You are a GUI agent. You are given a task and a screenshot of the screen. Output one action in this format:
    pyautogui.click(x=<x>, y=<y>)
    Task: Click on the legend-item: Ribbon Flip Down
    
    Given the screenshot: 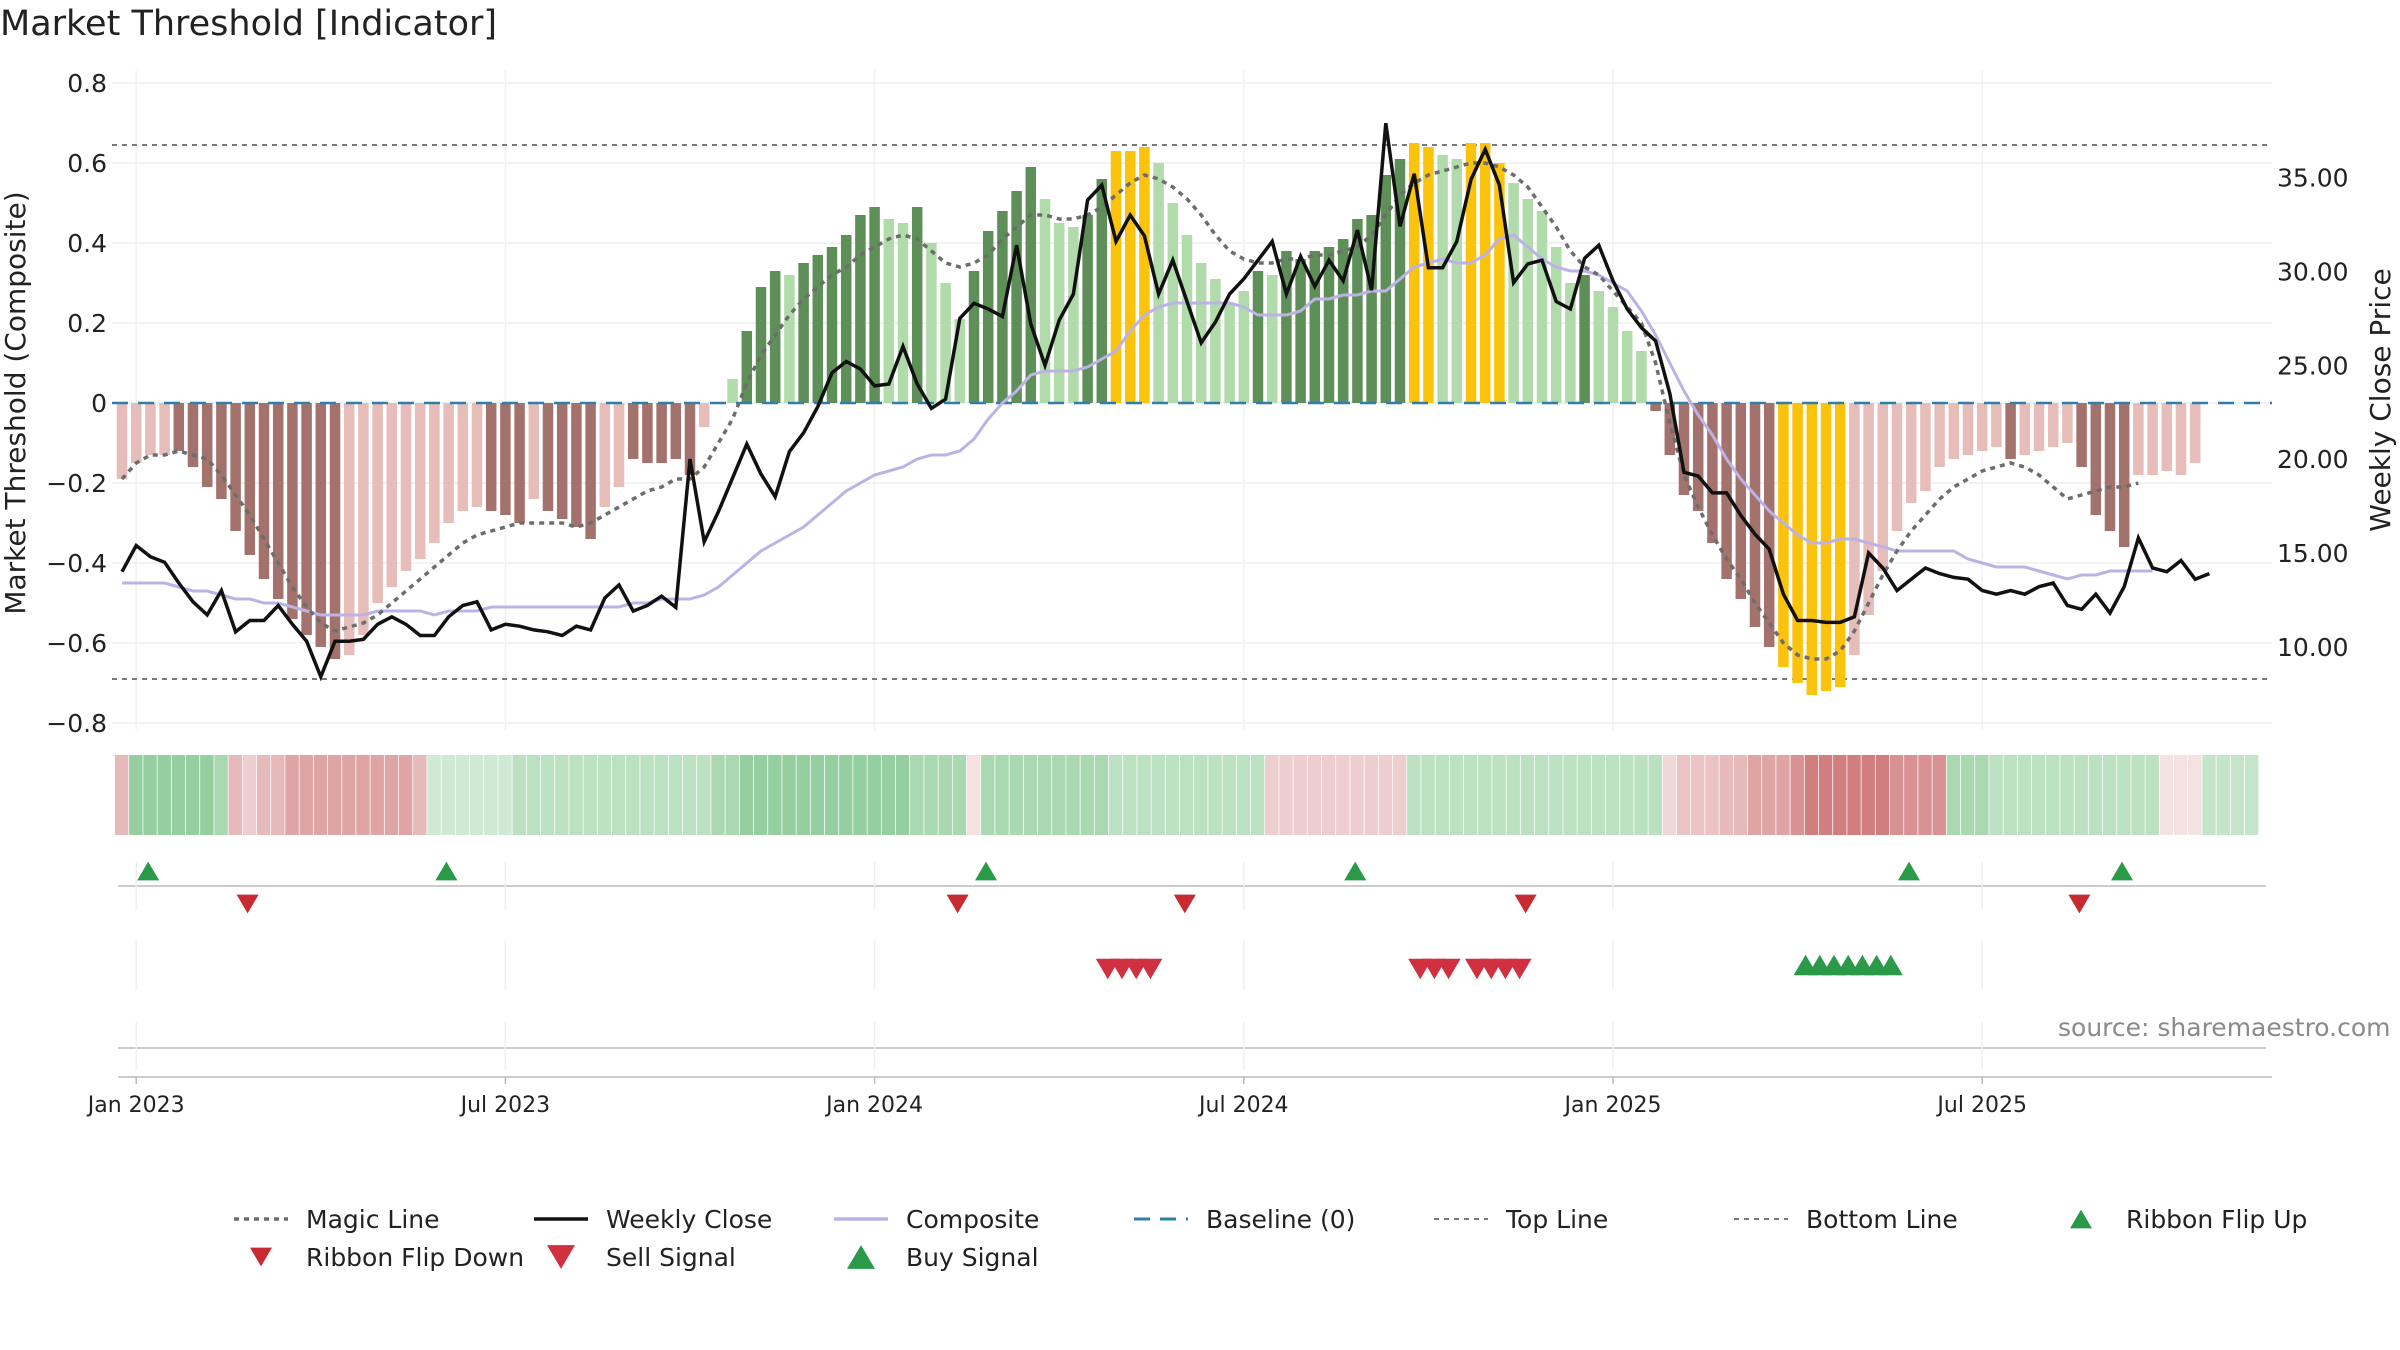 What is the action you would take?
    pyautogui.click(x=377, y=1257)
    